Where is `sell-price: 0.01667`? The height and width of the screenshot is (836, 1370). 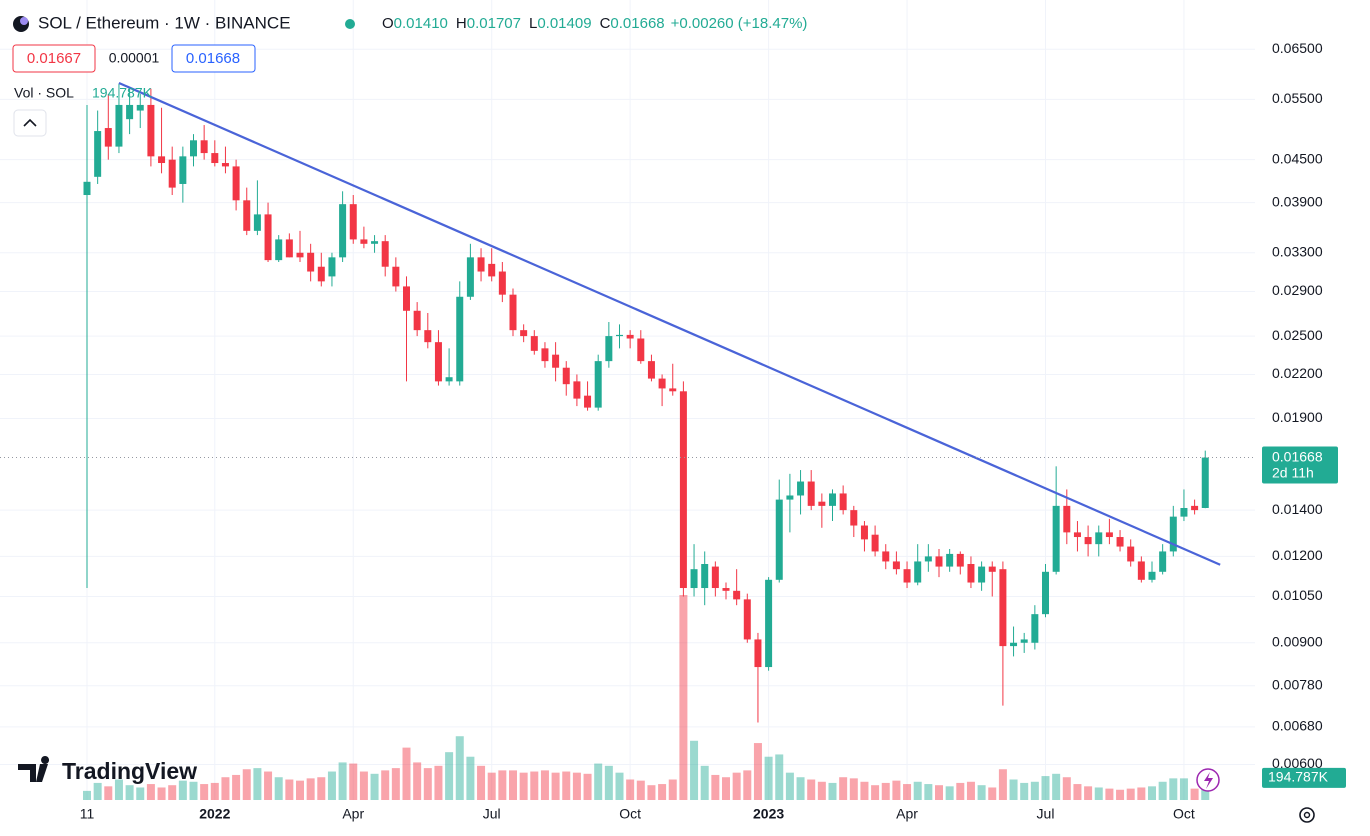
sell-price: 0.01667 is located at coordinates (54, 58).